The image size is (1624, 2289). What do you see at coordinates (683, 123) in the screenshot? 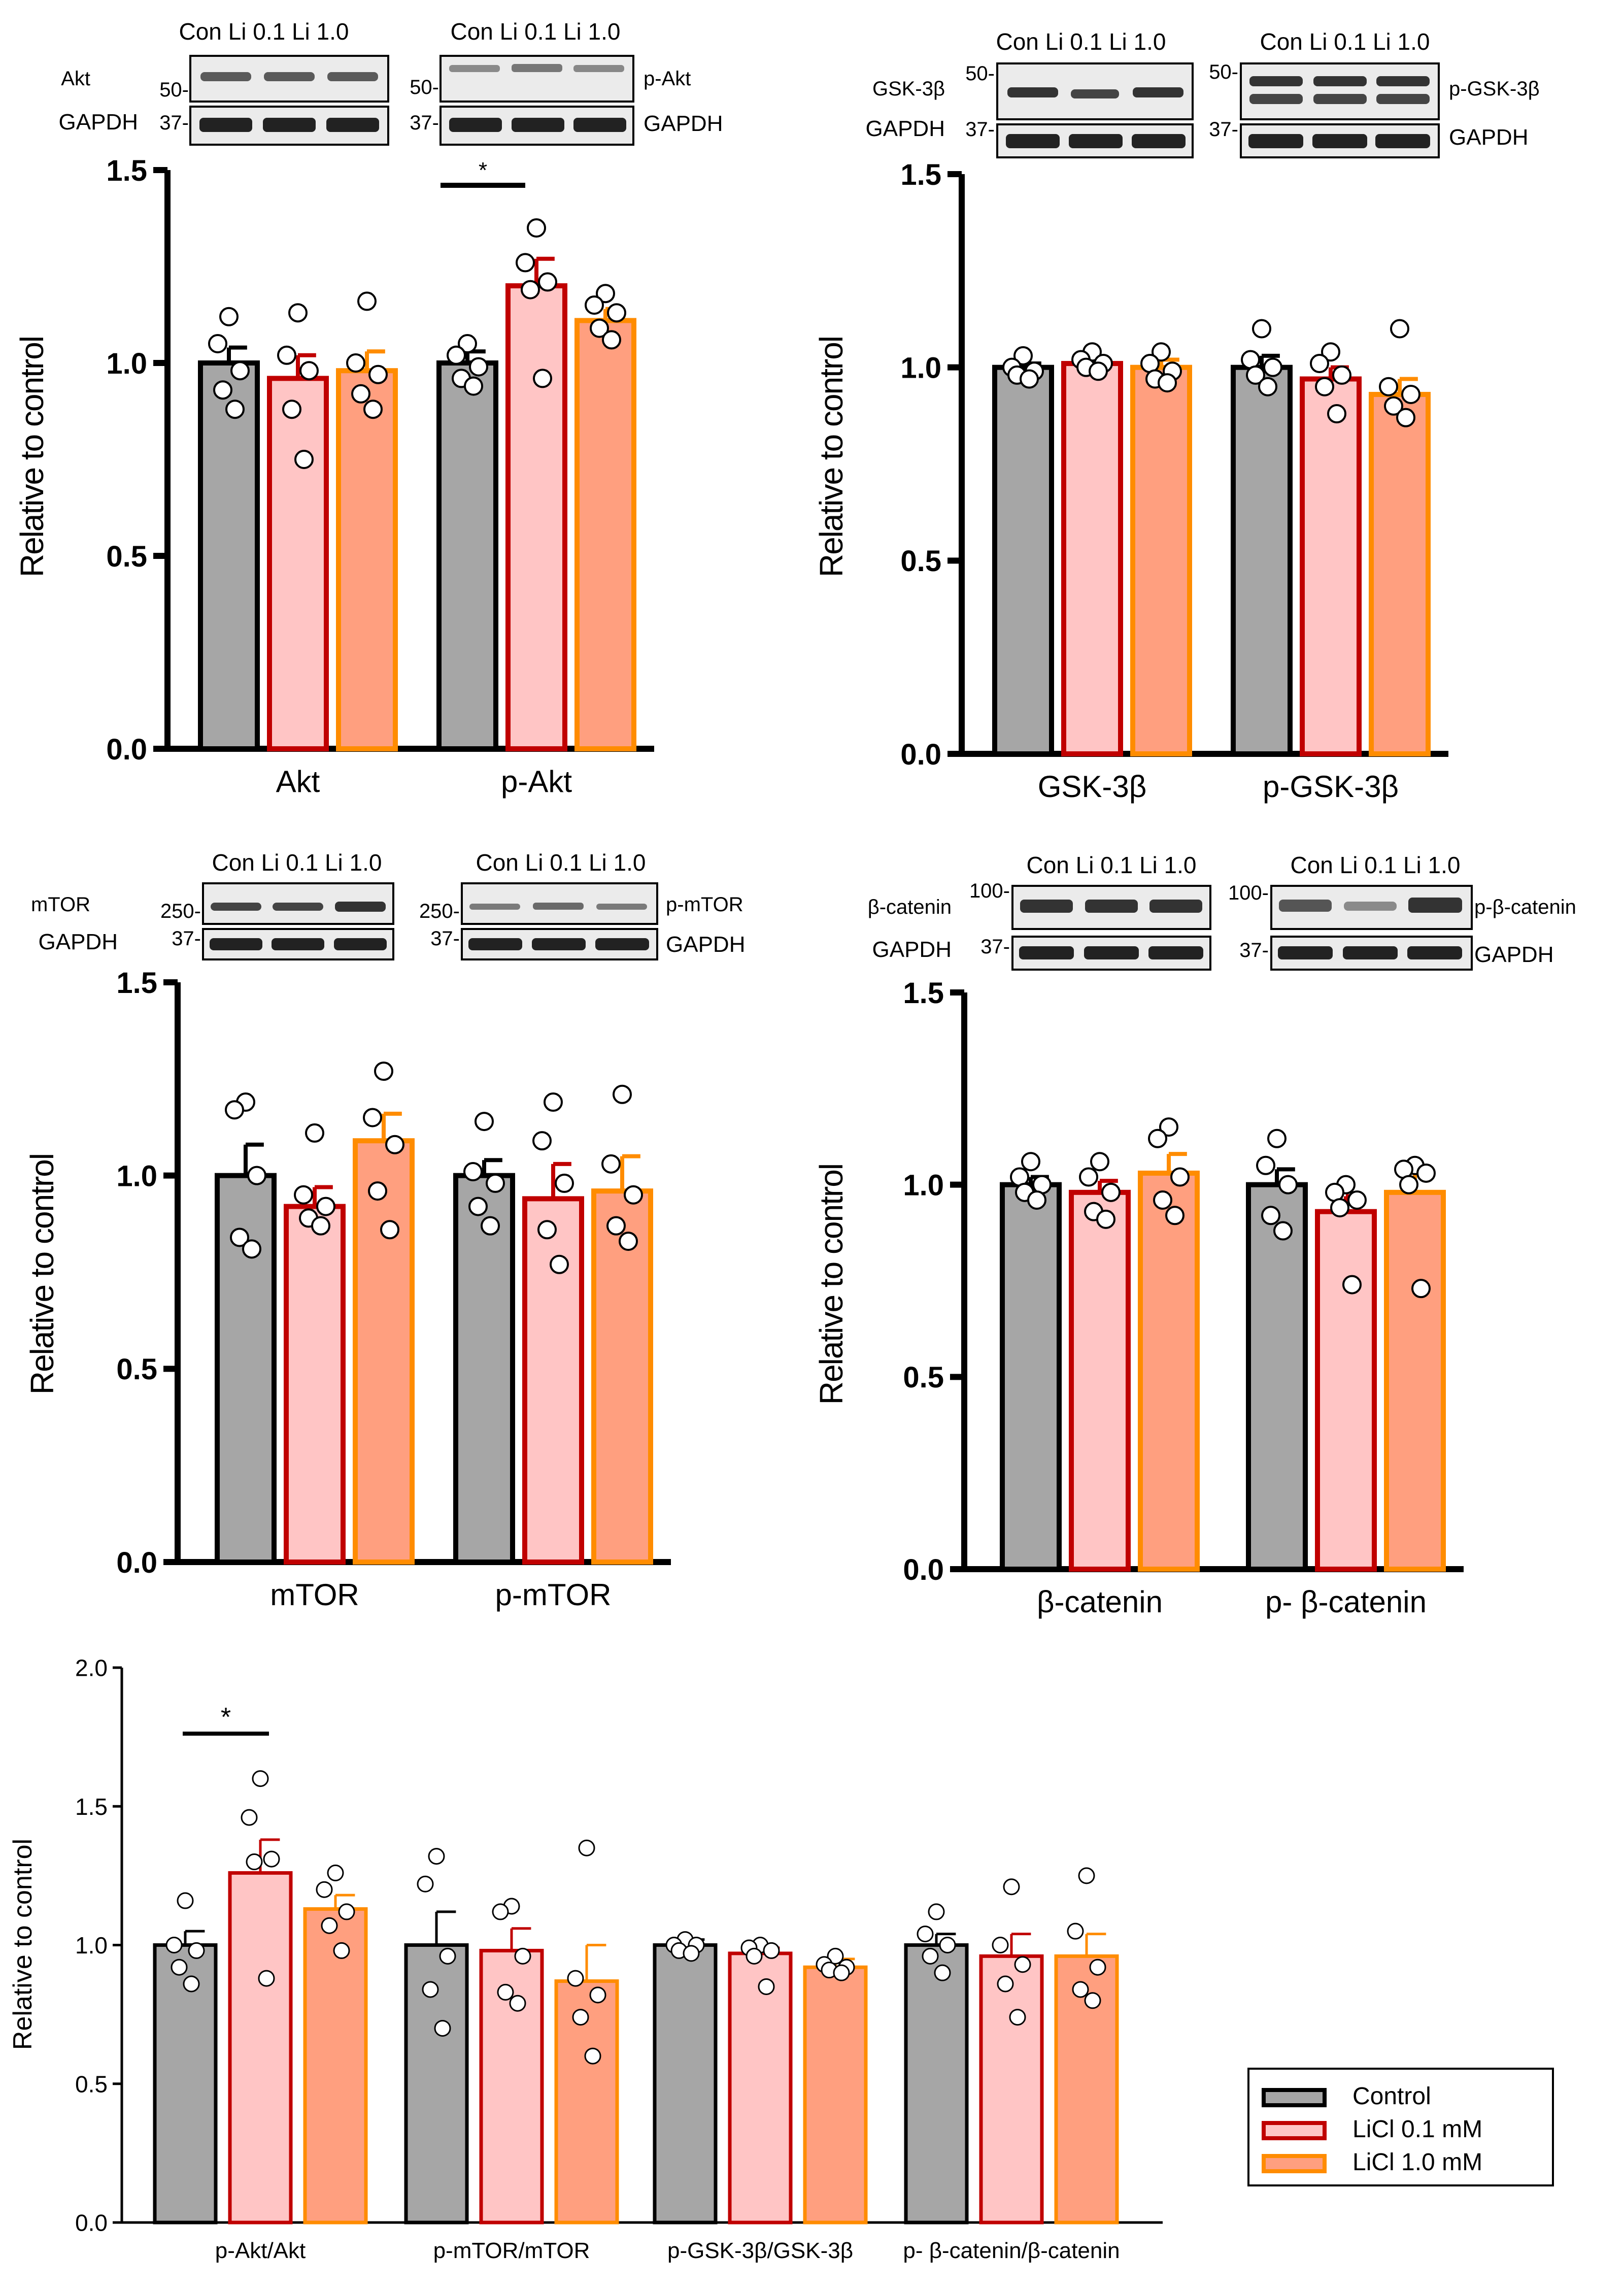
I see `gapdh-label-pakt: GAPDH` at bounding box center [683, 123].